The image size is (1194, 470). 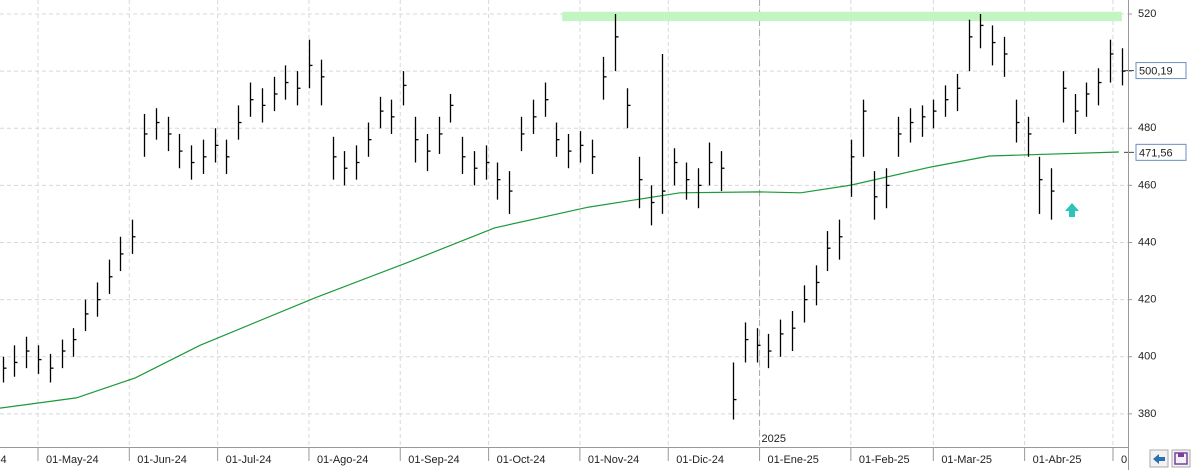 I want to click on x-tick-label: 01-Jul-24, so click(x=249, y=460).